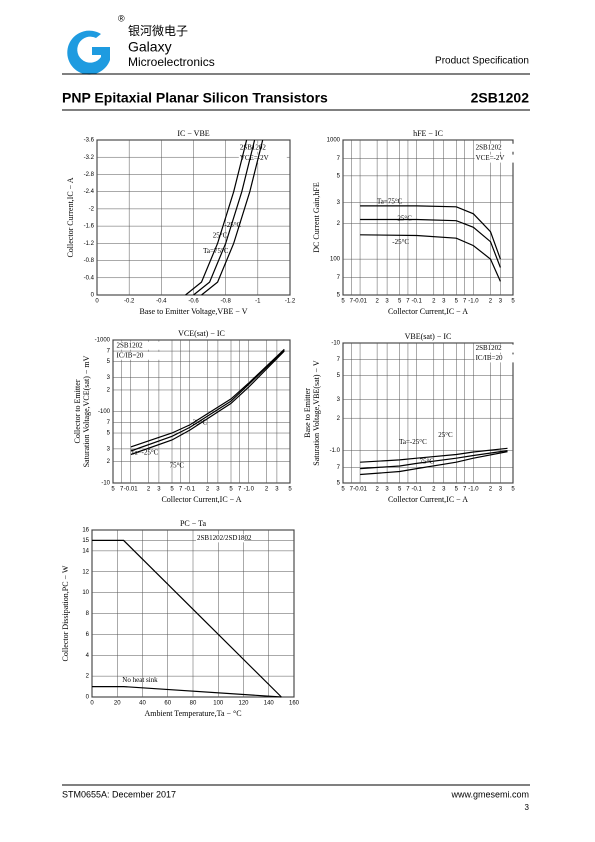 The width and height of the screenshot is (595, 842). Describe the element at coordinates (335, 344) in the screenshot. I see `y-tick-label: -10` at that location.